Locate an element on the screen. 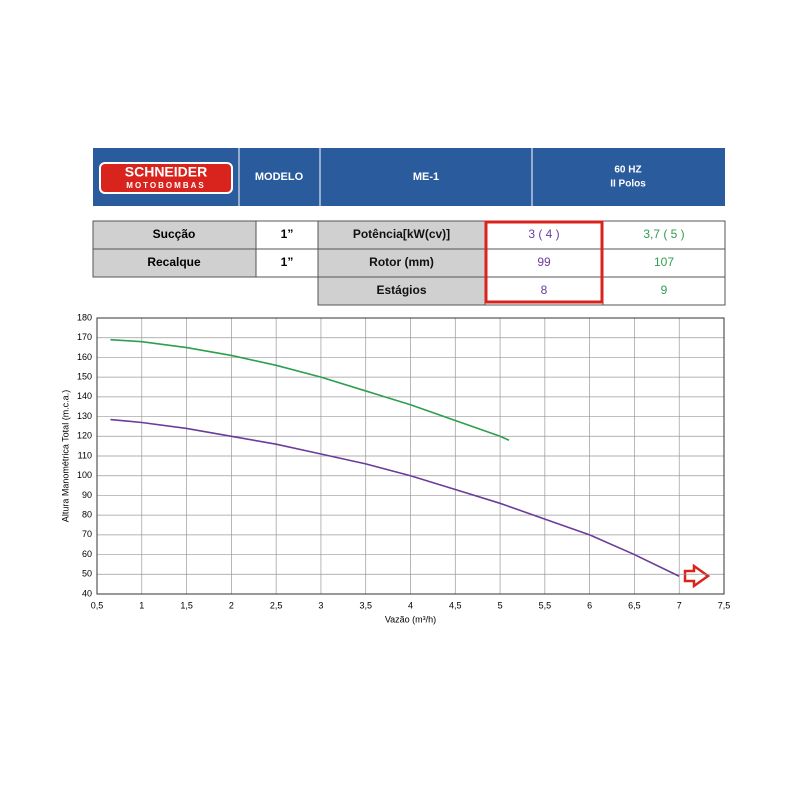 This screenshot has height=805, width=800. value-cell is located at coordinates (287, 263).